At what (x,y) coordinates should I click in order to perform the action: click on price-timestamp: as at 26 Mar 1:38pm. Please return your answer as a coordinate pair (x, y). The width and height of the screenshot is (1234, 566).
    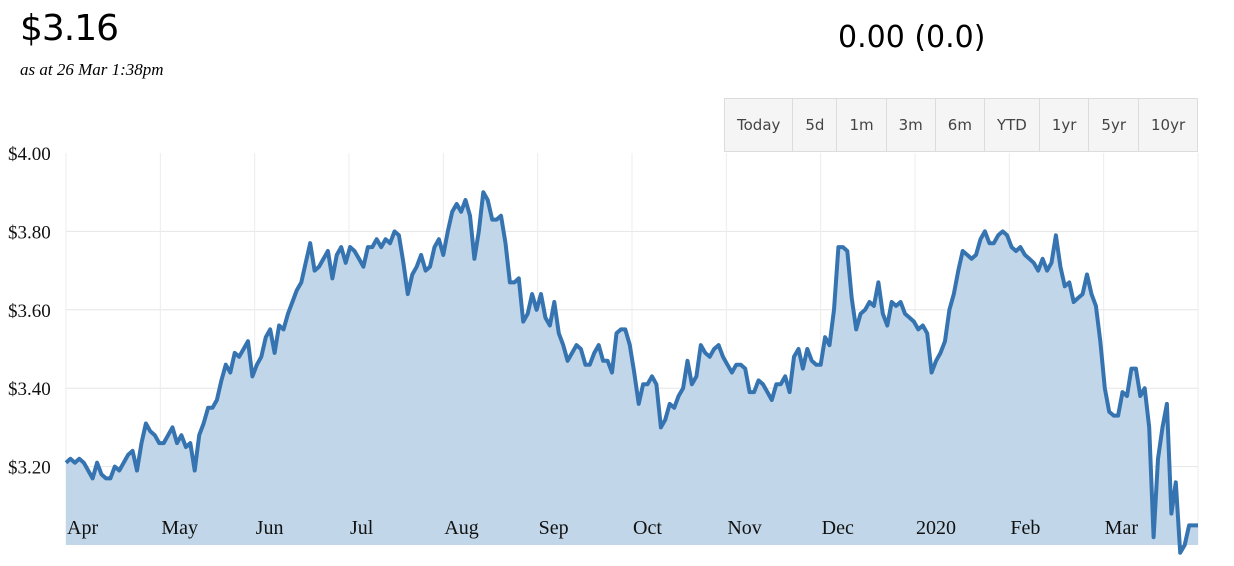
    Looking at the image, I should click on (92, 69).